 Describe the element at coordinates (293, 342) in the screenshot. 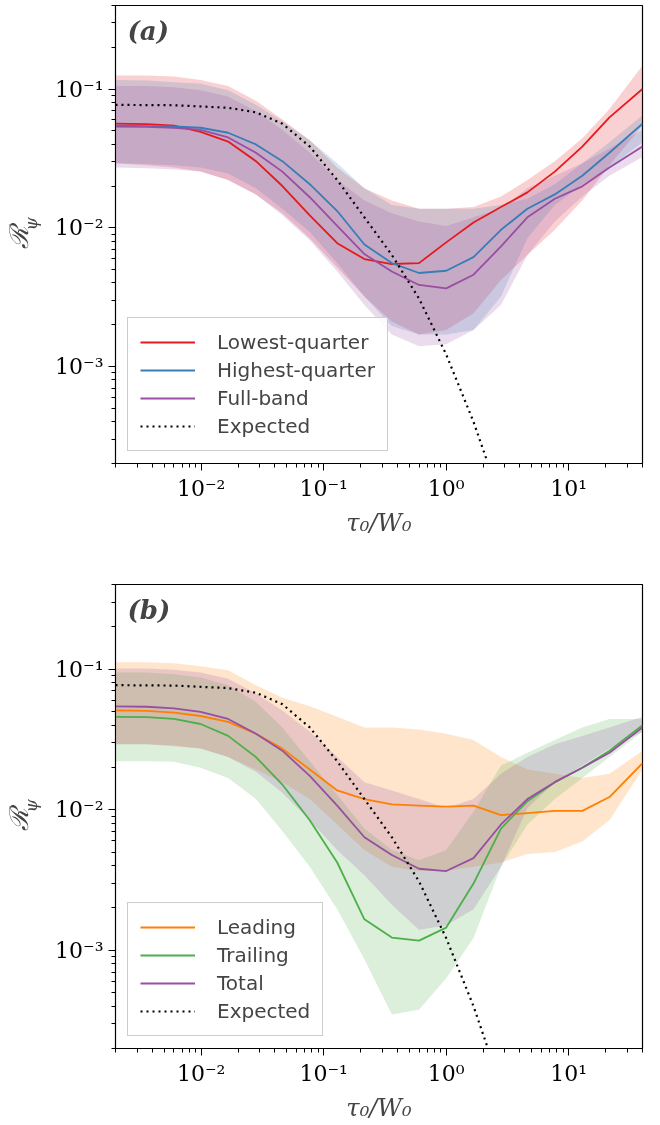

I see `legend-label: Lowest-quarter` at that location.